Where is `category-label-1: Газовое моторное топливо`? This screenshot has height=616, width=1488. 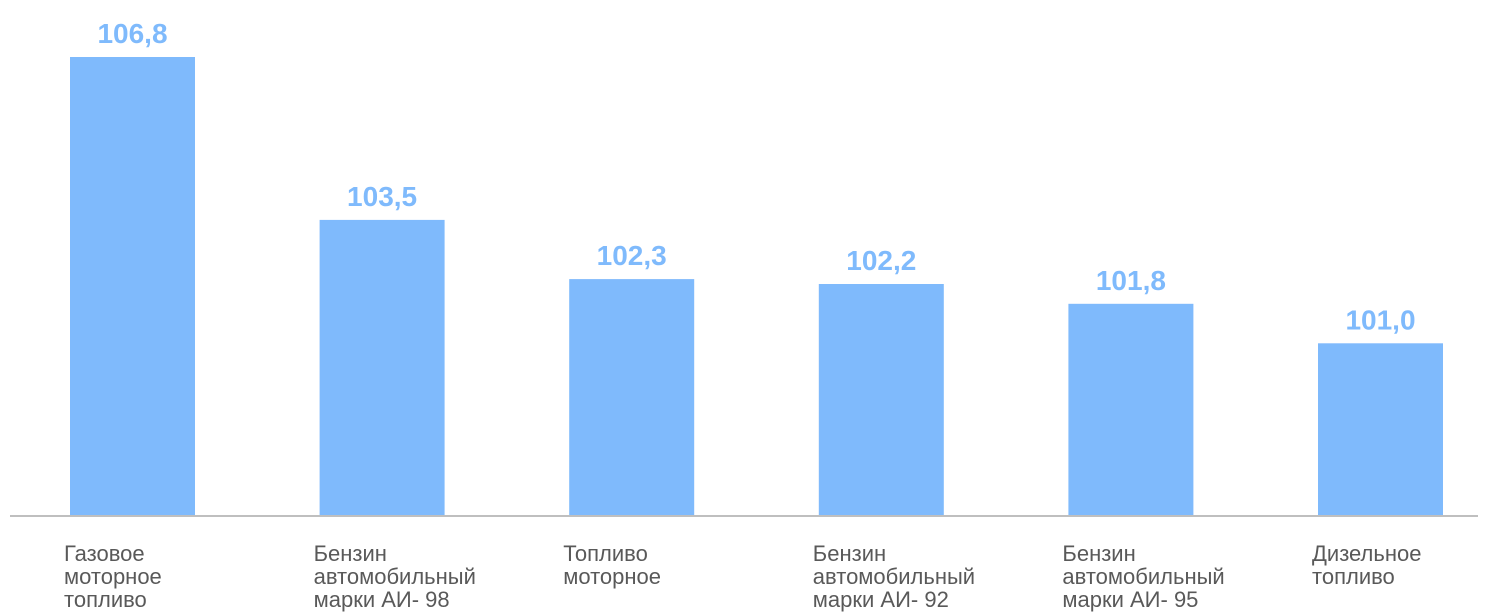 category-label-1: Газовое моторное топливо is located at coordinates (113, 576).